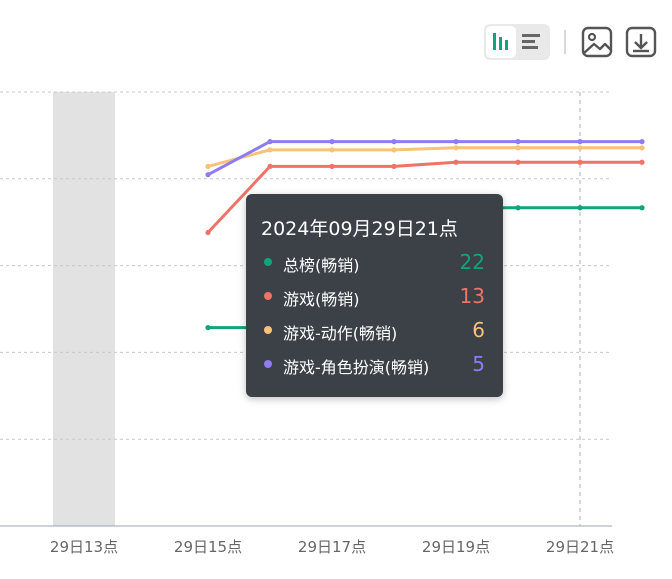 The width and height of the screenshot is (672, 579). What do you see at coordinates (208, 547) in the screenshot?
I see `x-tick-label: 29日15点` at bounding box center [208, 547].